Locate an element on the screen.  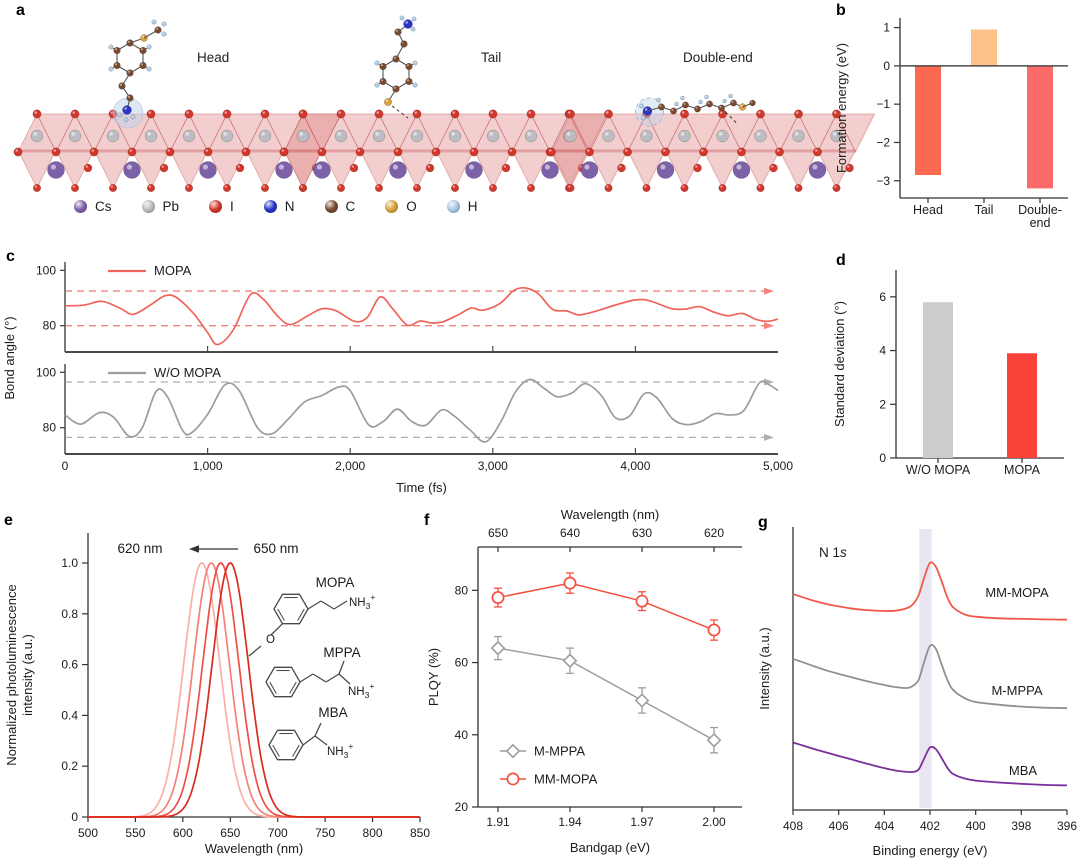
svg-text: −1 is located at coordinates (883, 104).